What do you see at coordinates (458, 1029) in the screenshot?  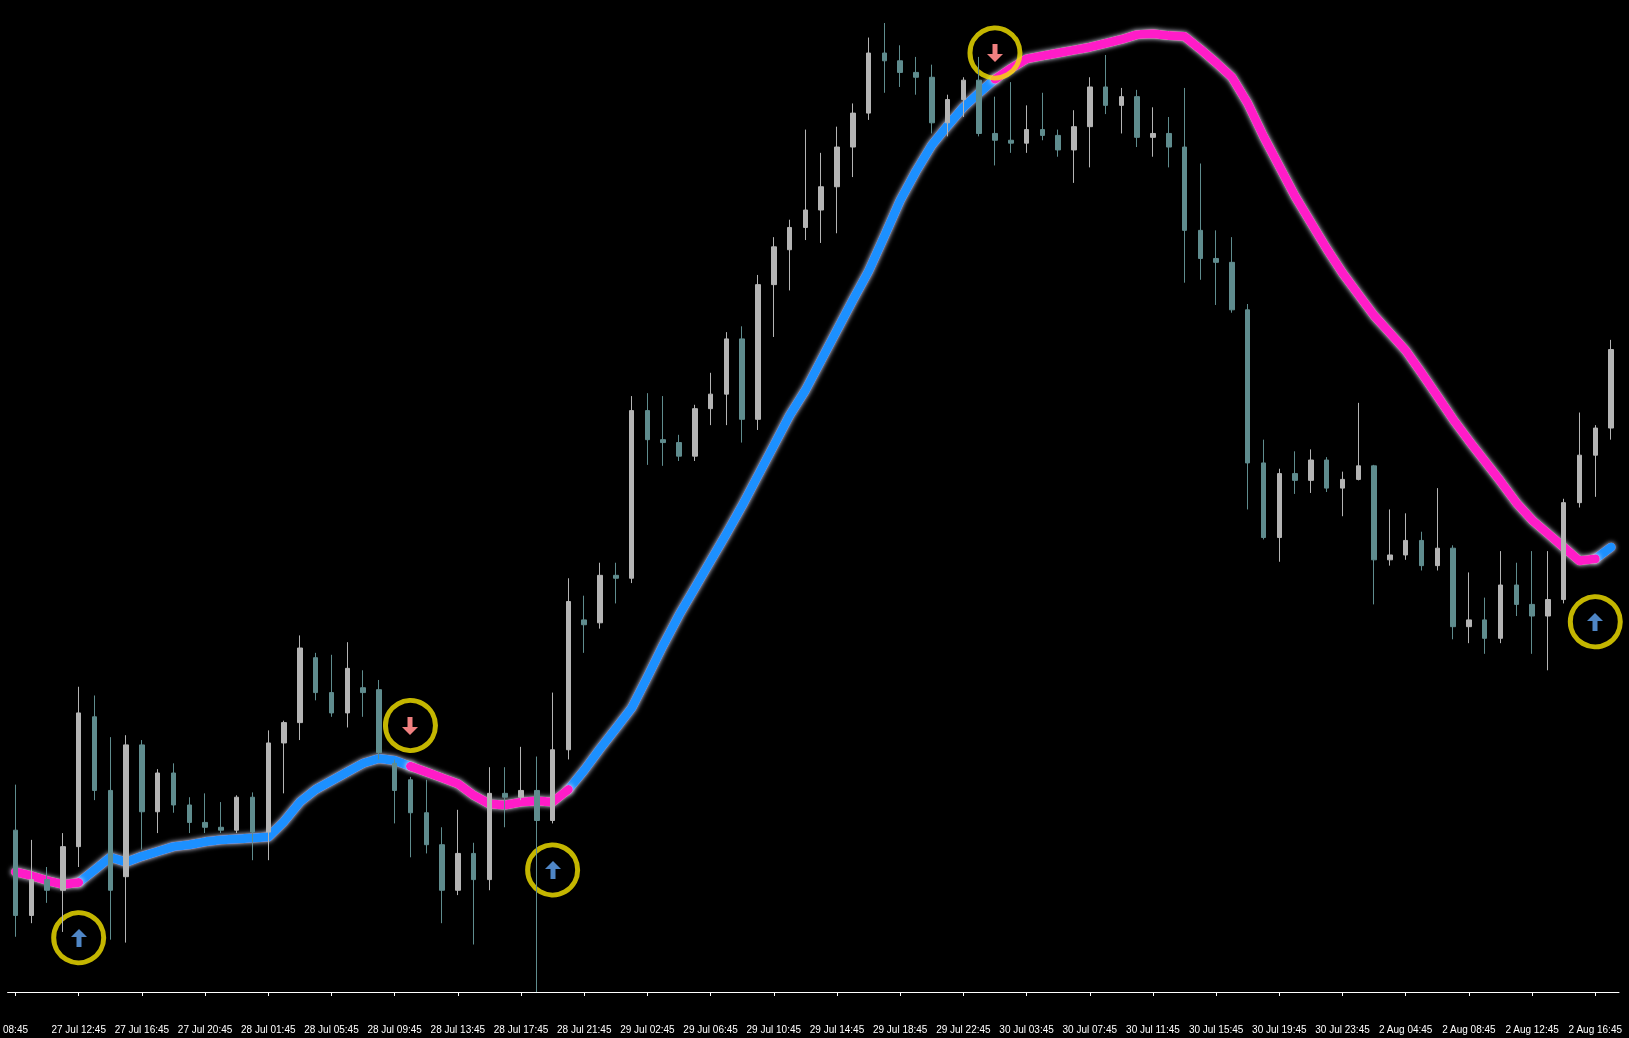 I see `x-tick-label: 28 Jul 13:45` at bounding box center [458, 1029].